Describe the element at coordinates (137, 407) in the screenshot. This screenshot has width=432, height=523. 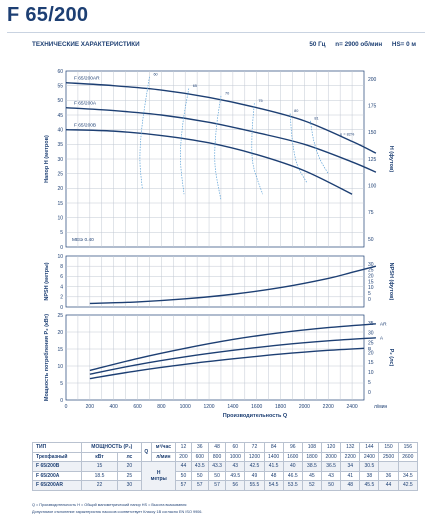
I see `x-tick-label: 600` at that location.